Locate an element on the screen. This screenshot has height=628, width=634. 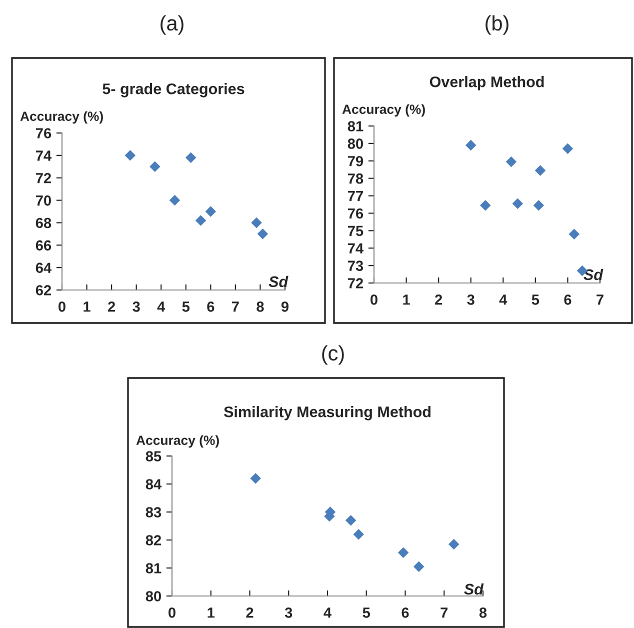
y-tick-label: 79 is located at coordinates (356, 161).